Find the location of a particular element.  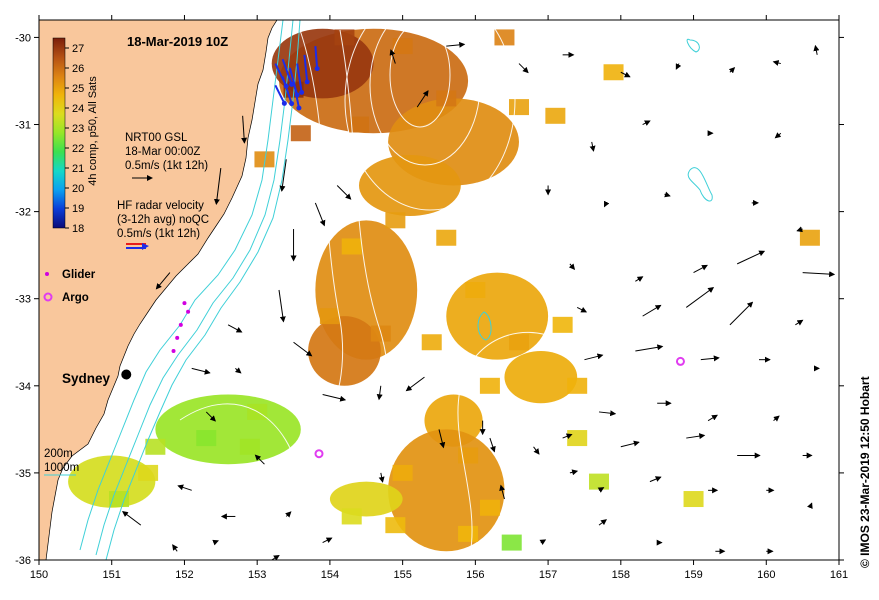

radar-legend-title: HF radar velocity is located at coordinates (160, 206).